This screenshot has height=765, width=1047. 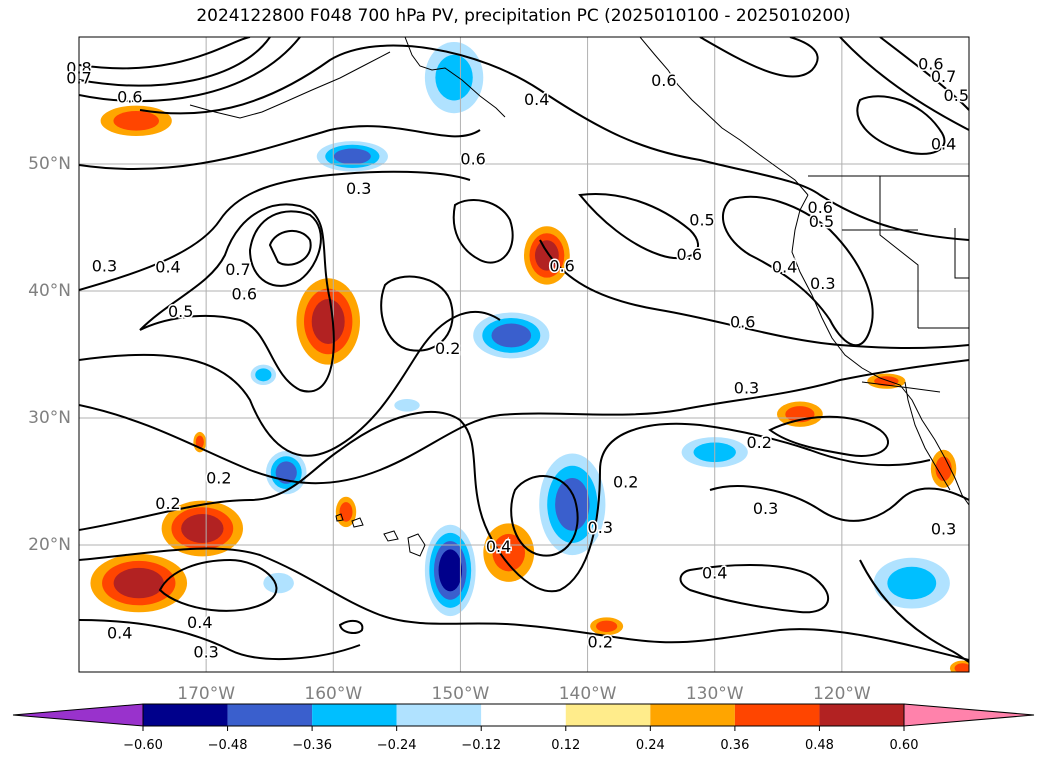 I want to click on colorbar-tick-label: 0.60, so click(x=904, y=745).